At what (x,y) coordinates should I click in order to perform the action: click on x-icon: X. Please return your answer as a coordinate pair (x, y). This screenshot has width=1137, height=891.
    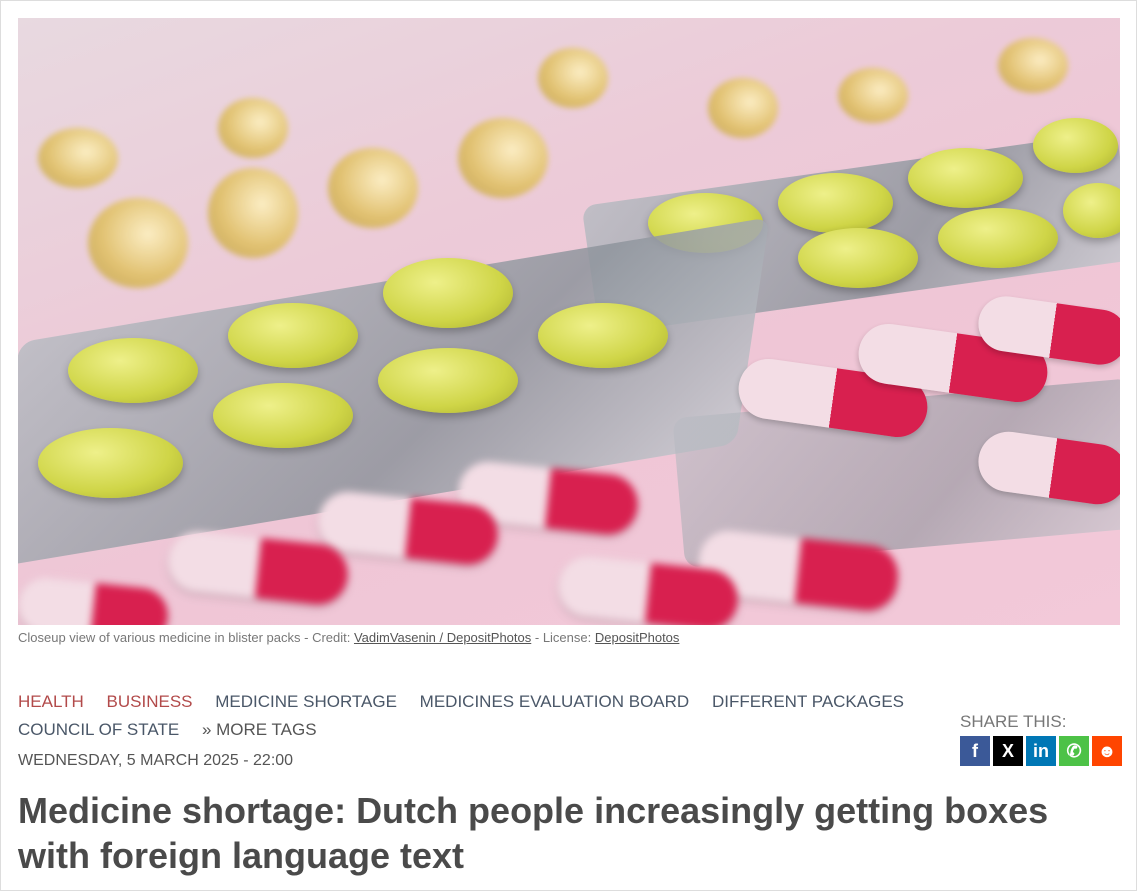
    Looking at the image, I should click on (1007, 750).